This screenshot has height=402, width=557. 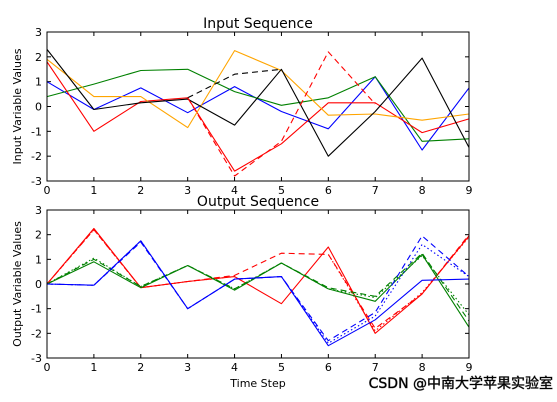 What do you see at coordinates (422, 367) in the screenshot?
I see `output-x-tick-label: 8` at bounding box center [422, 367].